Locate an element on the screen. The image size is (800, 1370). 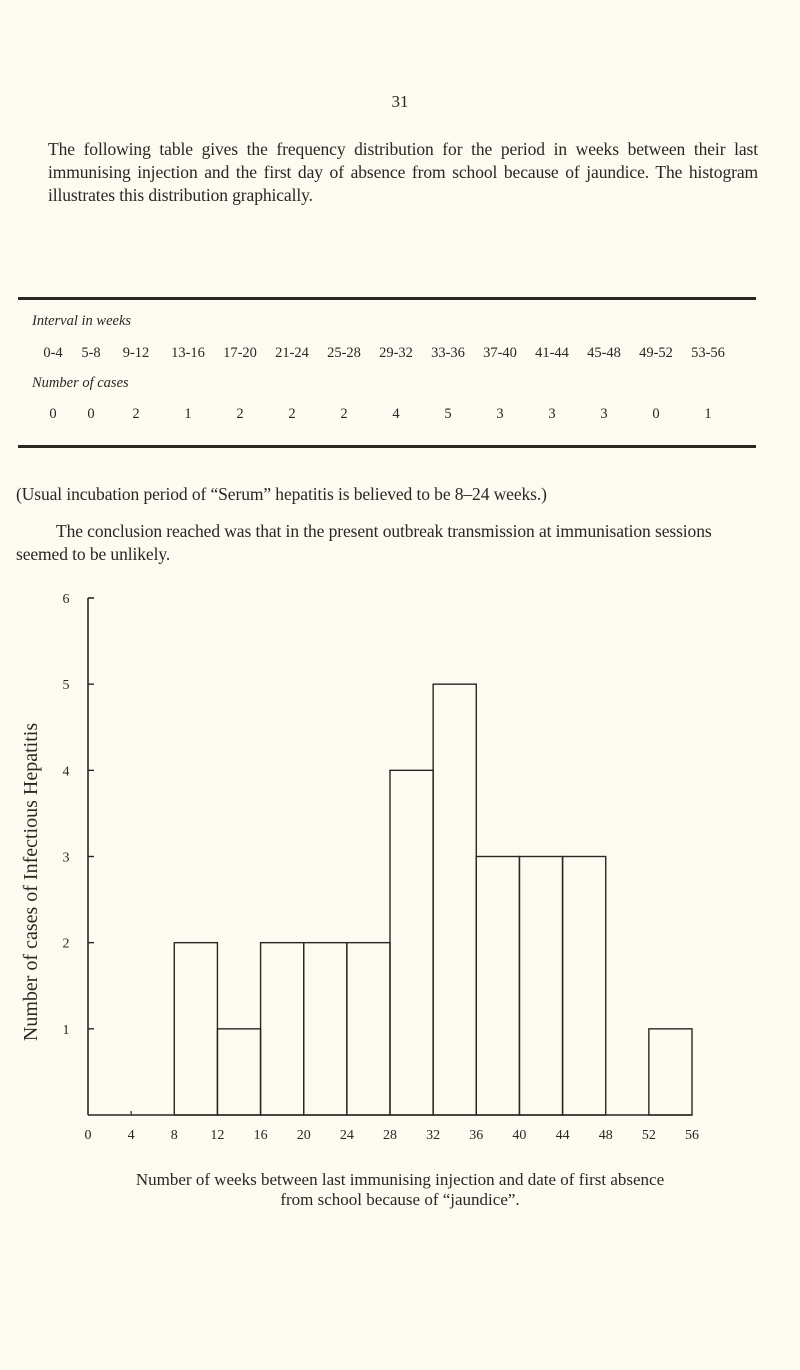
cases-cell: 5 is located at coordinates (448, 414).